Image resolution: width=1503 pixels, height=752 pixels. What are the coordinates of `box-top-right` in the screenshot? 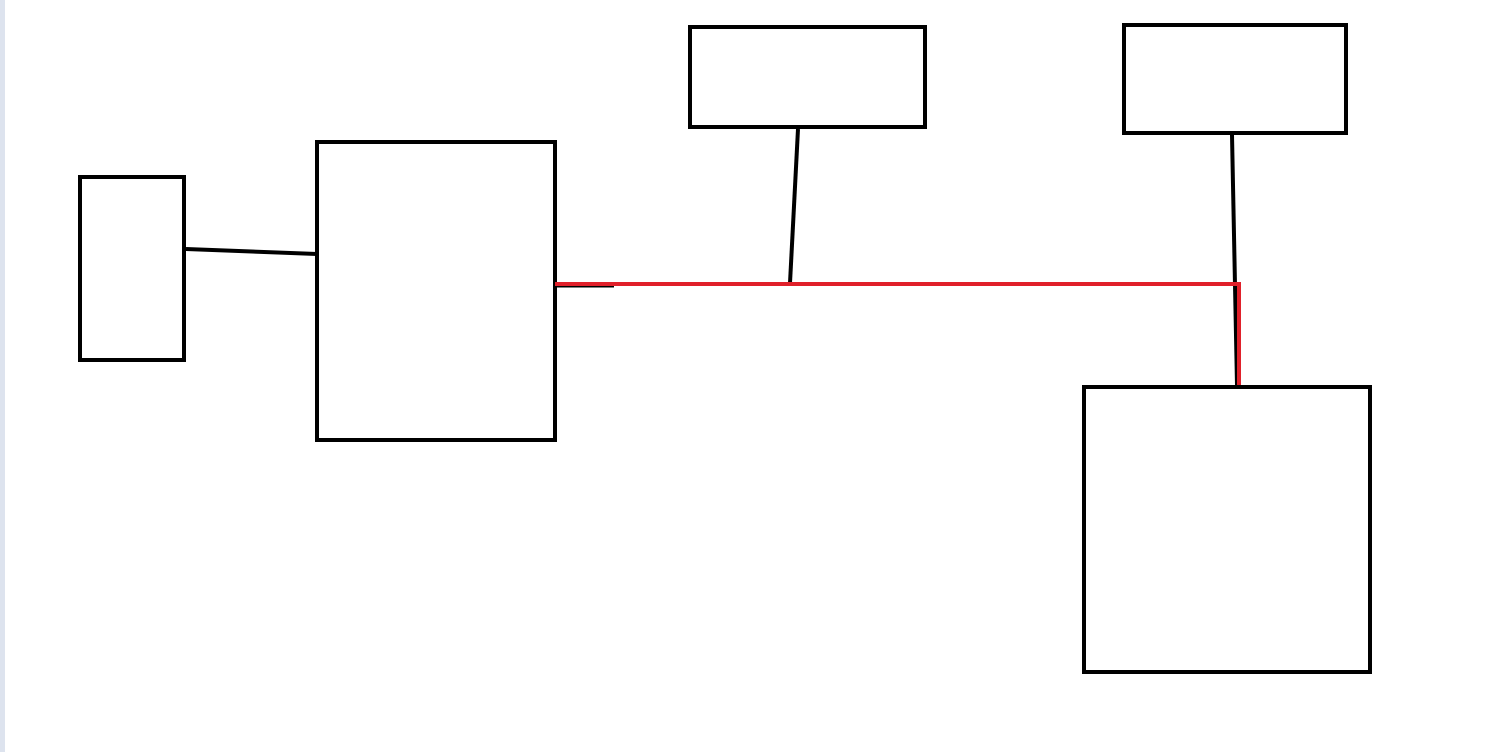 It's located at (1235, 79).